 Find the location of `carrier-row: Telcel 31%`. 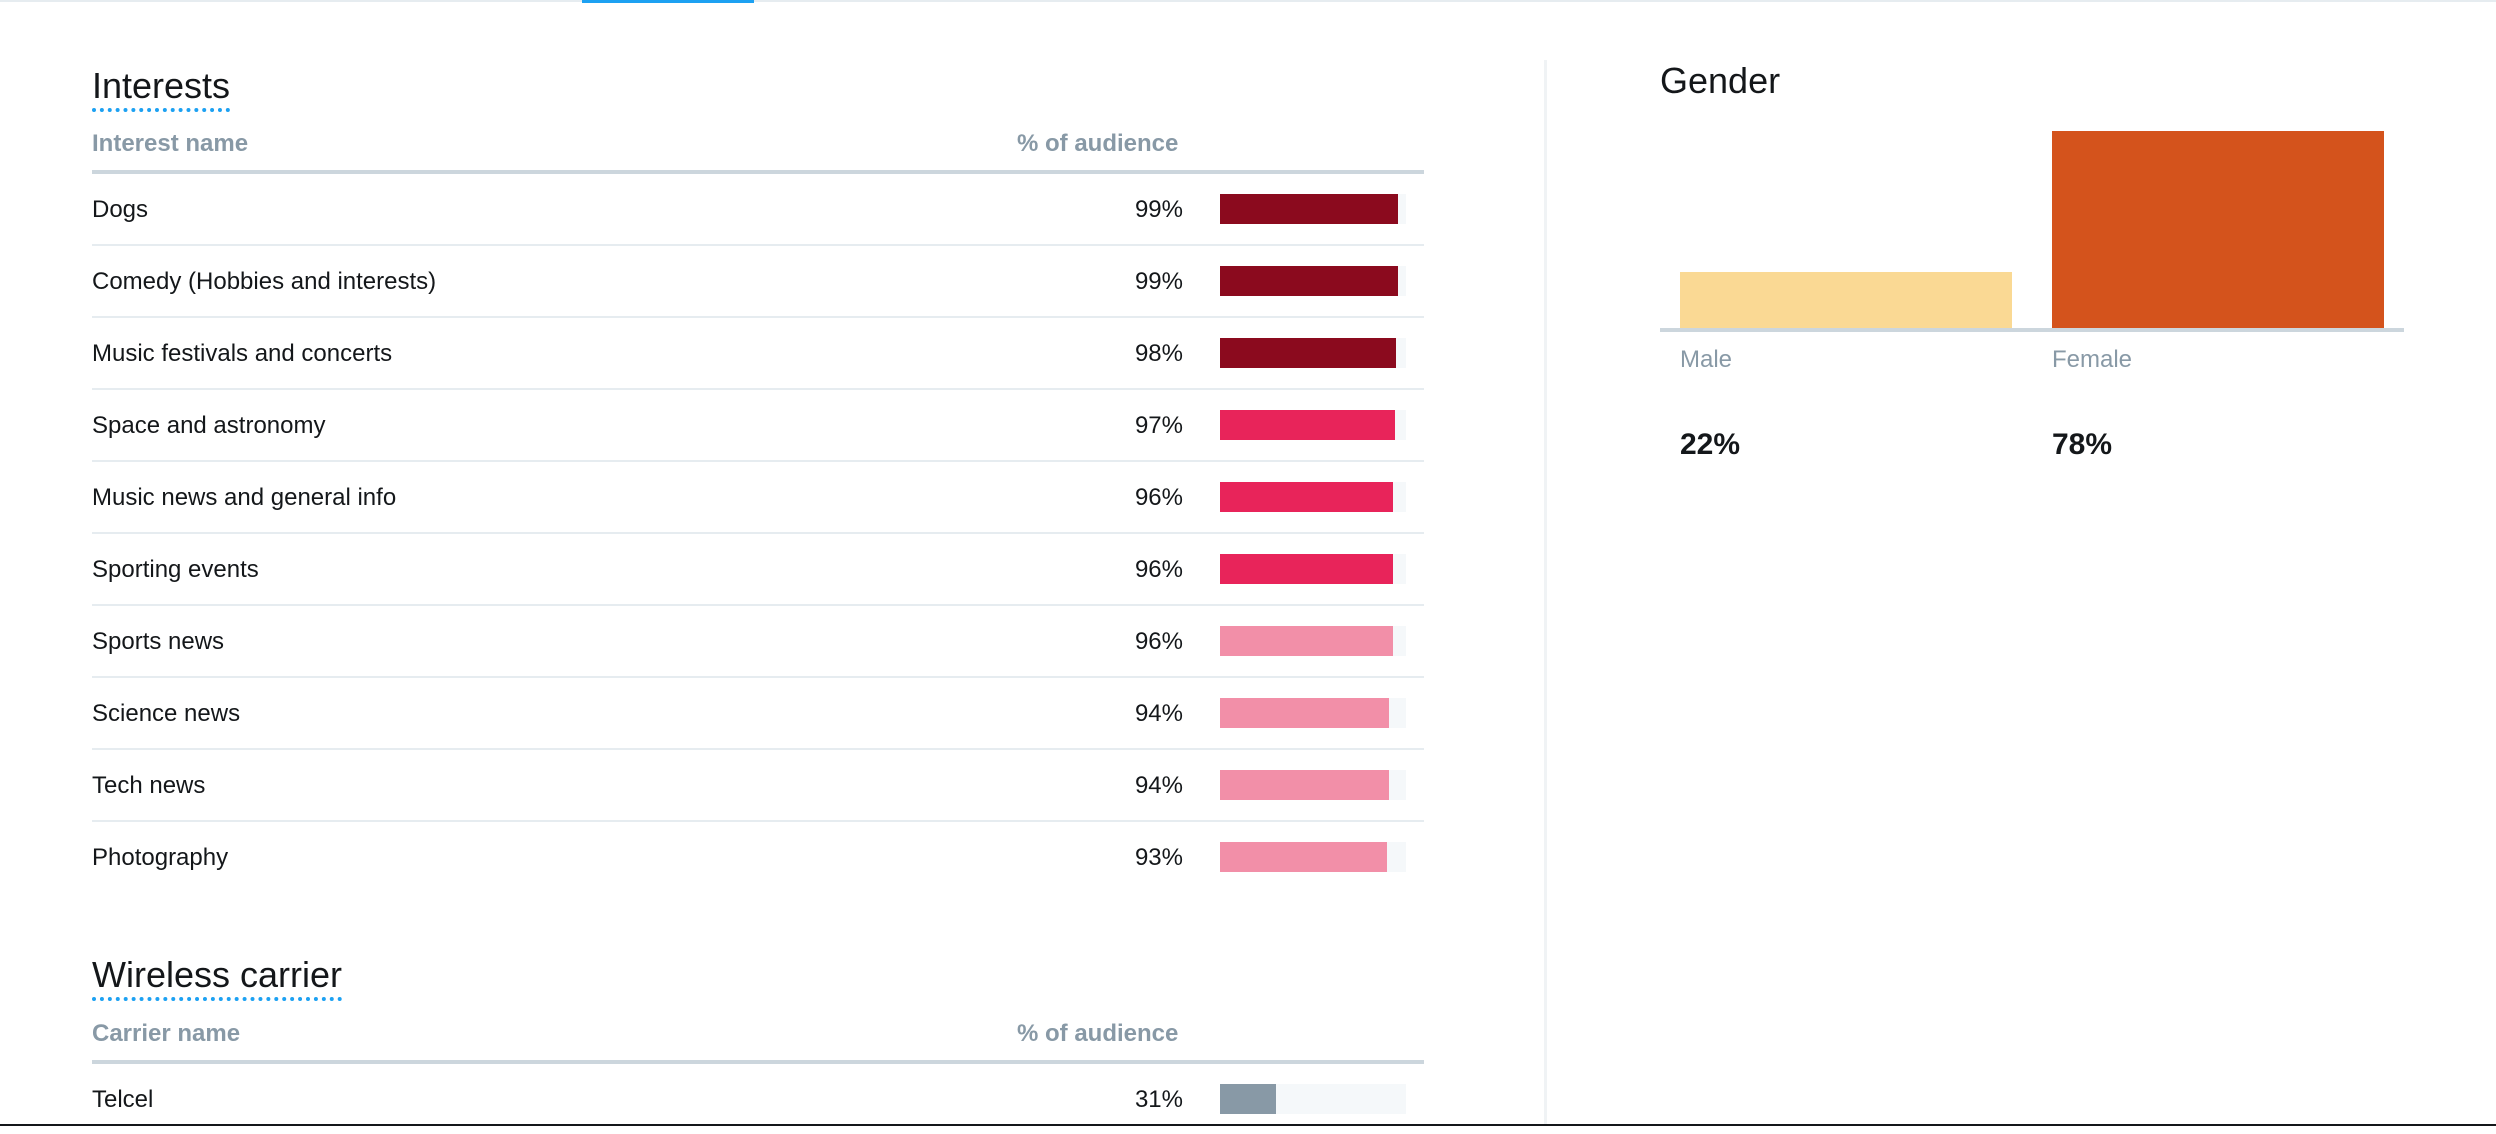

carrier-row: Telcel 31% is located at coordinates (758, 1099).